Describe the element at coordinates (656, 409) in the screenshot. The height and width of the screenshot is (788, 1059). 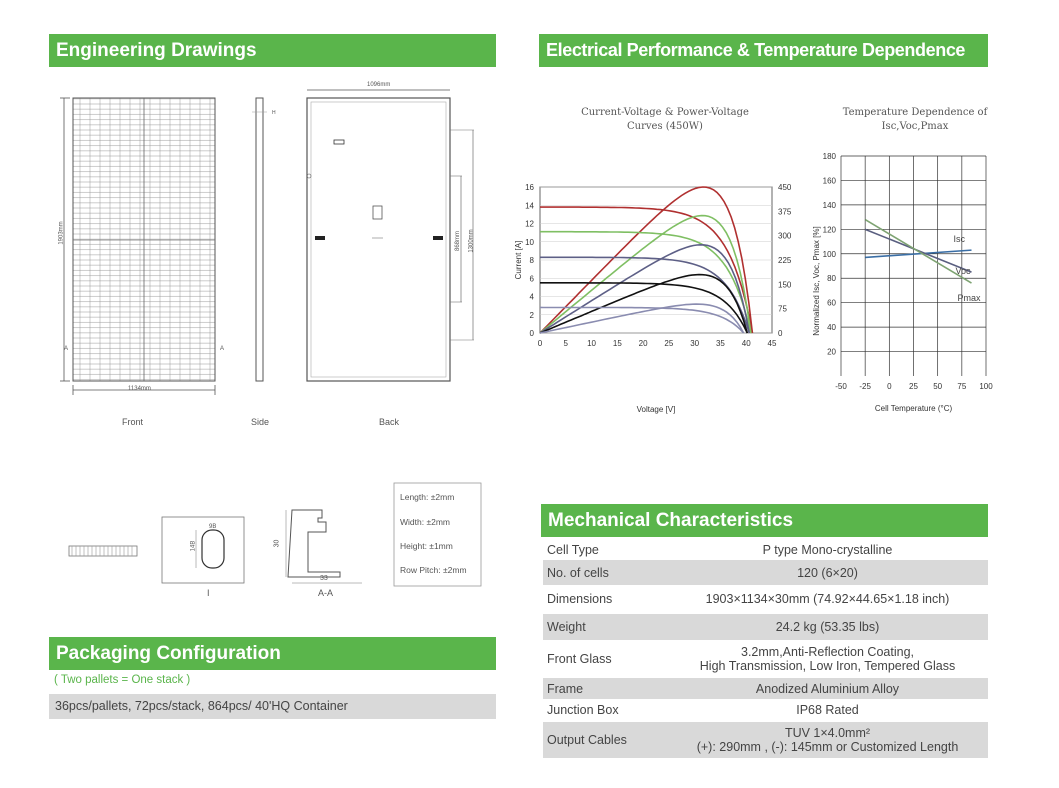
I see `iv-x-axis-label: Voltage [V]` at that location.